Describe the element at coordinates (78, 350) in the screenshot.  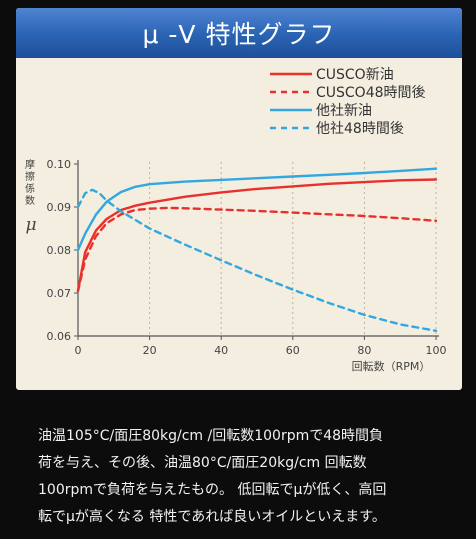
I see `x-tick-label: 0` at that location.